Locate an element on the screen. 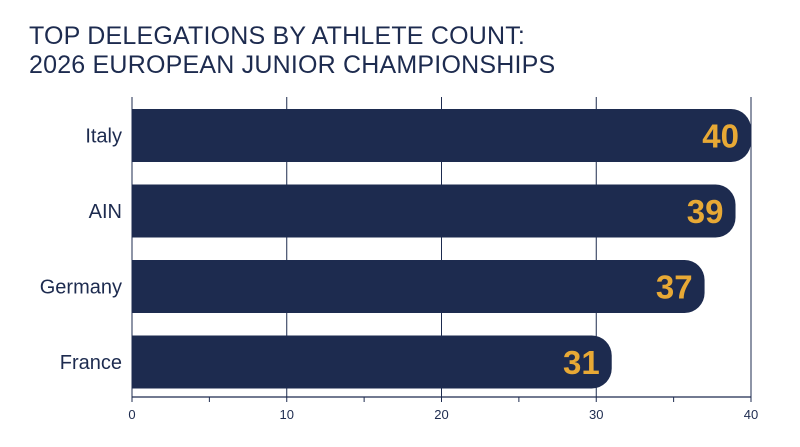 Image resolution: width=800 pixels, height=447 pixels. bar-italy is located at coordinates (441, 135).